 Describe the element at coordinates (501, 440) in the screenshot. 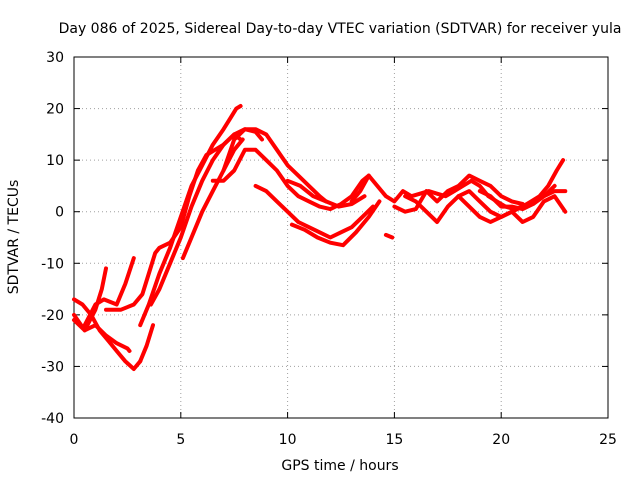

I see `x-tick-label: 20` at that location.